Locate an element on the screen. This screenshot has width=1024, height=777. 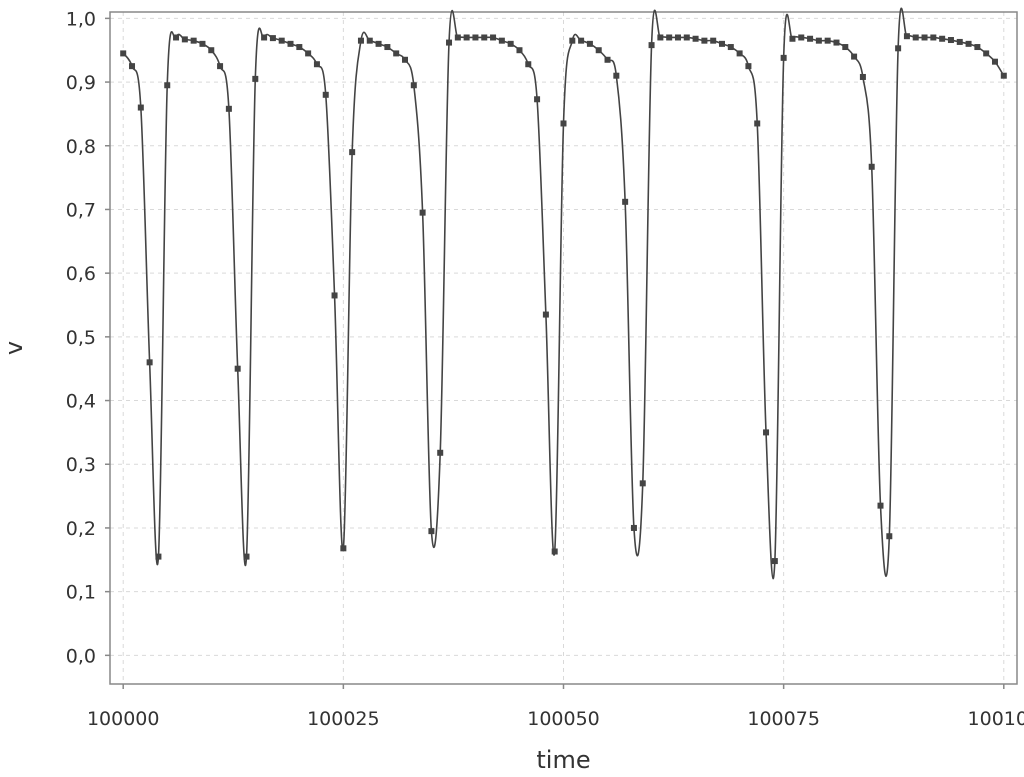
y-axis-title: v is located at coordinates (14, 348).